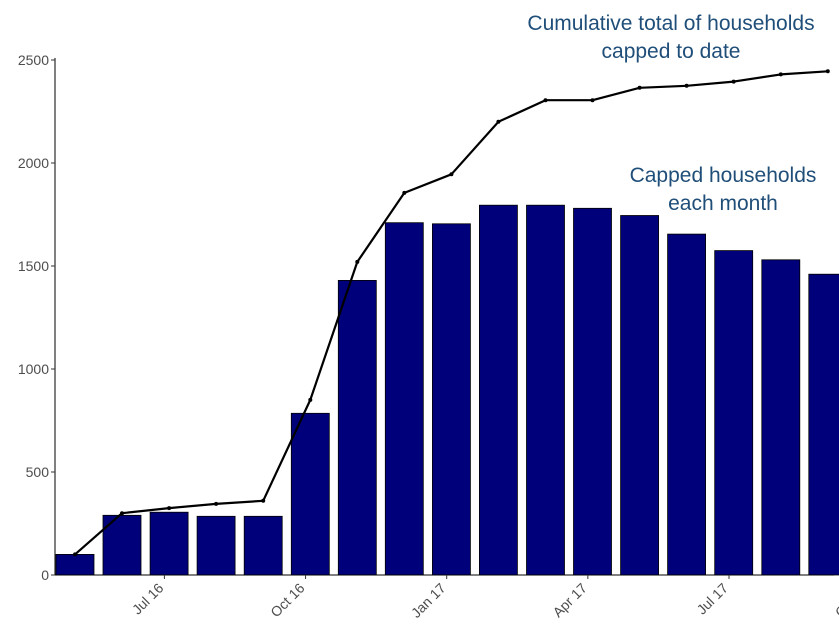  Describe the element at coordinates (38, 472) in the screenshot. I see `y-tick-label: 500` at that location.